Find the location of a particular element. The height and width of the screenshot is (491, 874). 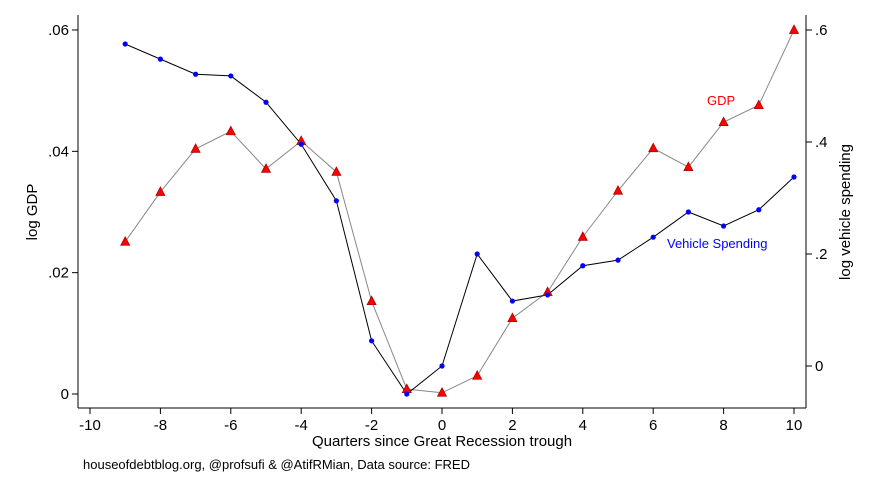

x-tick-label: -8 is located at coordinates (160, 425).